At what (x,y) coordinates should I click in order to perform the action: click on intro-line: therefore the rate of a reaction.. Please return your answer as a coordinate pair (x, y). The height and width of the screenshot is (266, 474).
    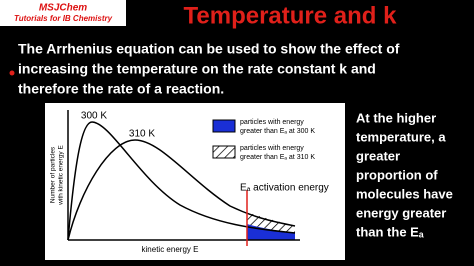
    Looking at the image, I should click on (121, 89).